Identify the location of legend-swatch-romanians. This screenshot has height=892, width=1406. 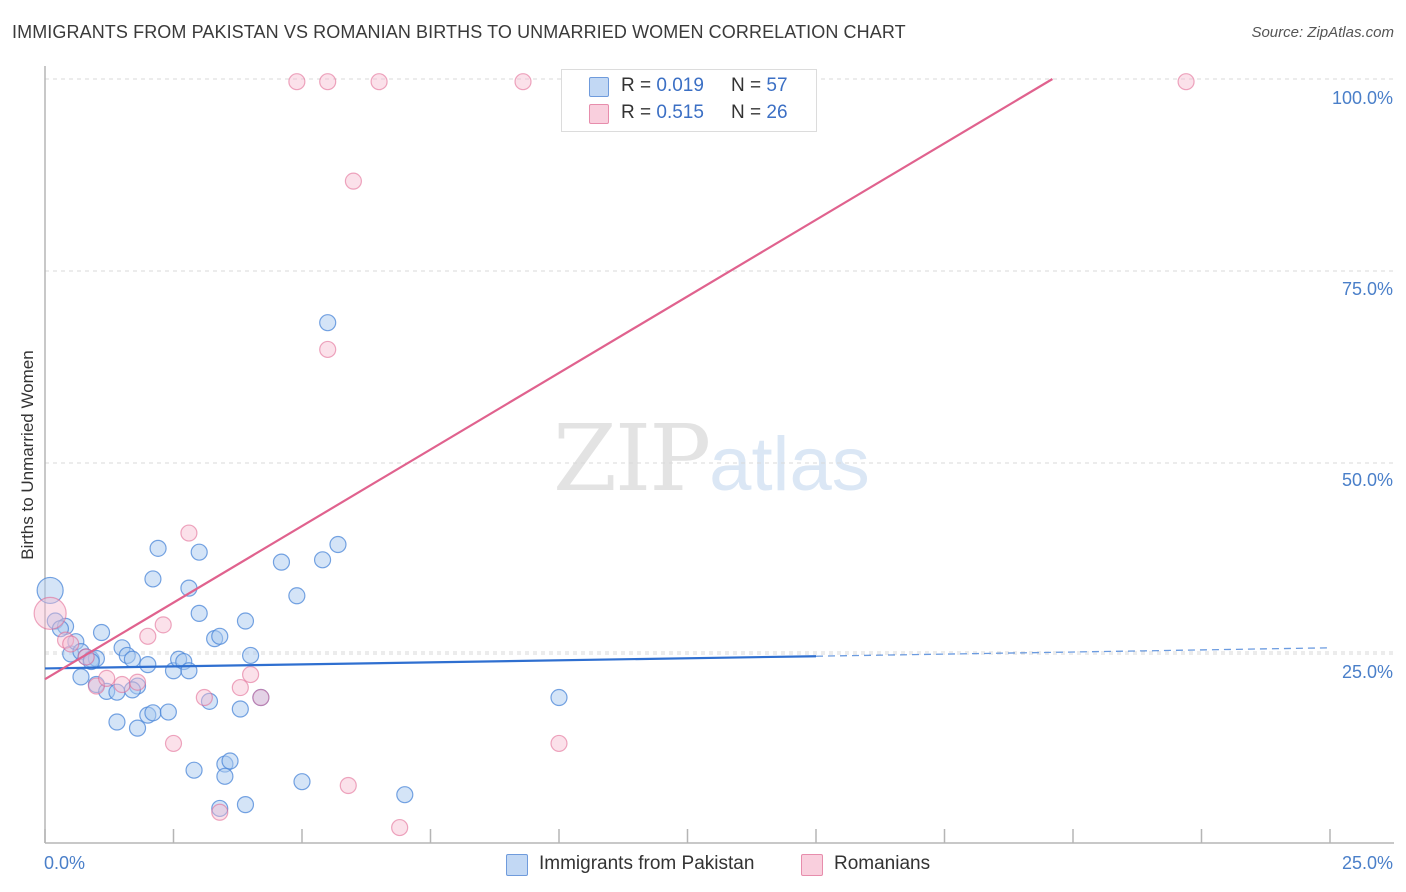
(599, 114).